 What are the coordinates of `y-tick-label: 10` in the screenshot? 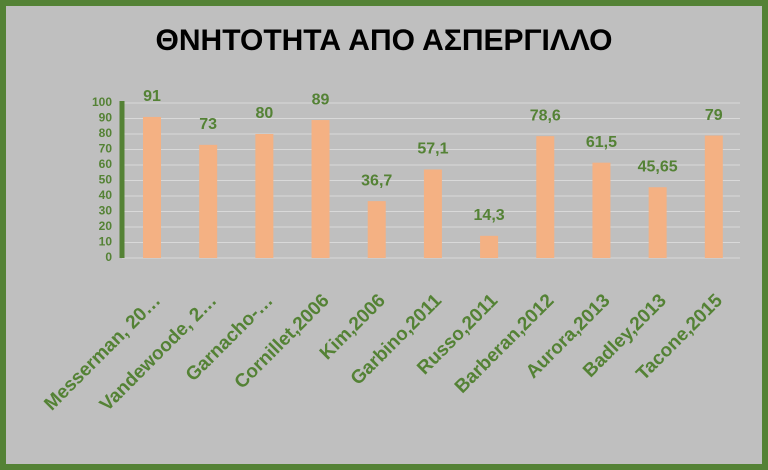 It's located at (106, 242).